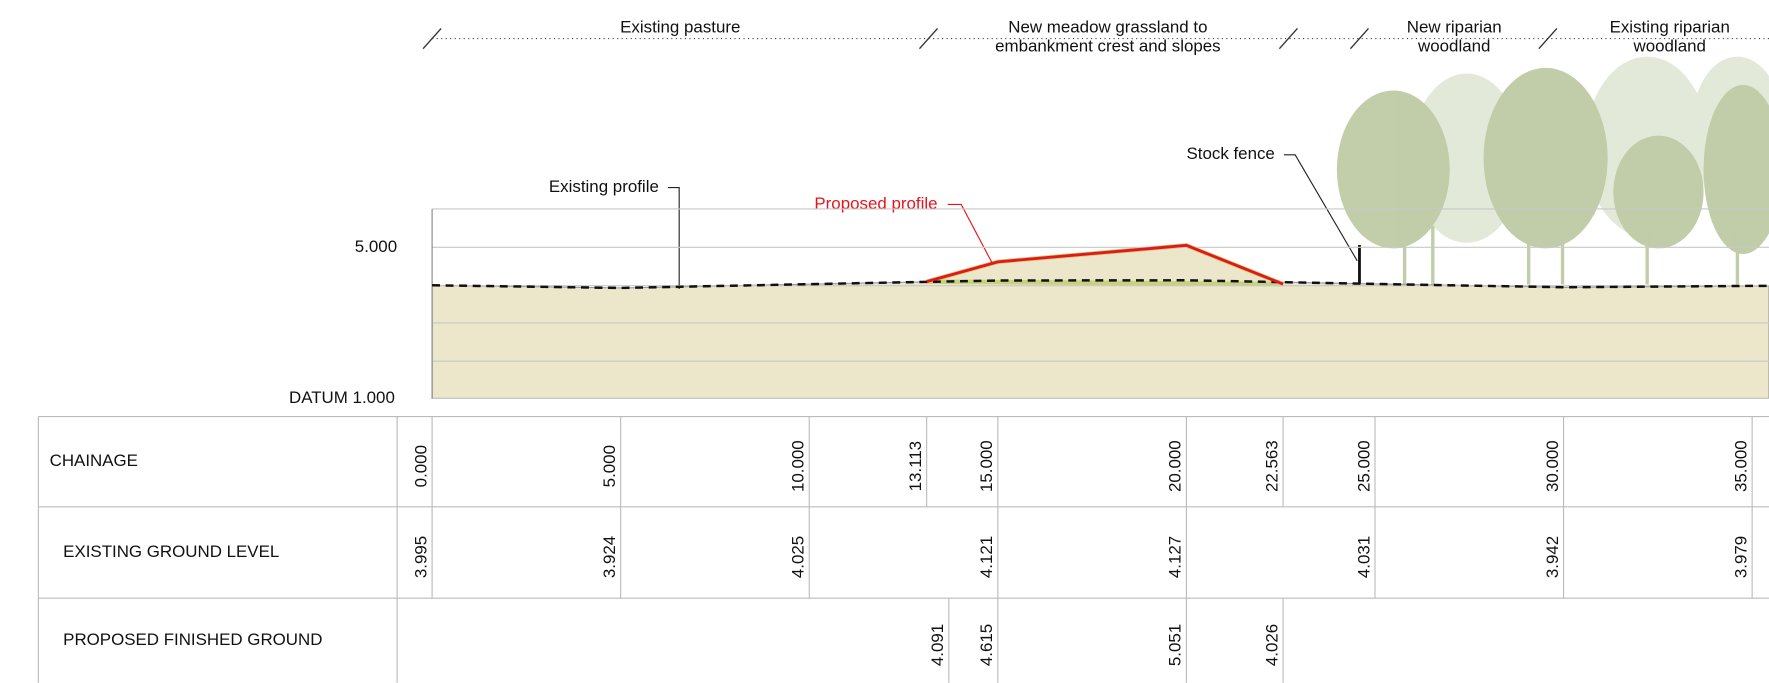 The height and width of the screenshot is (683, 1769). Describe the element at coordinates (798, 466) in the screenshot. I see `cell-value: 10.000` at that location.